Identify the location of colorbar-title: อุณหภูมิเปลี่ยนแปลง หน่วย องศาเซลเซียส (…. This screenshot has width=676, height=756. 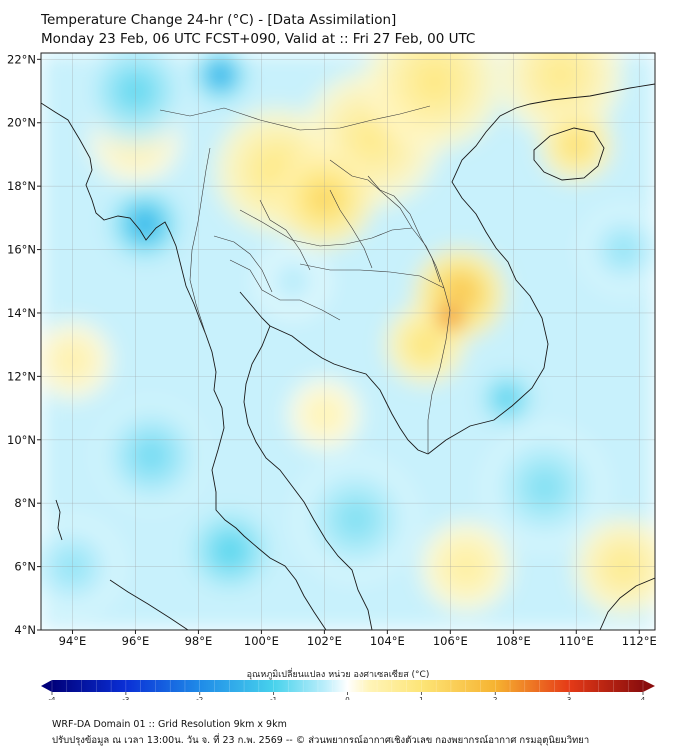
(338, 675).